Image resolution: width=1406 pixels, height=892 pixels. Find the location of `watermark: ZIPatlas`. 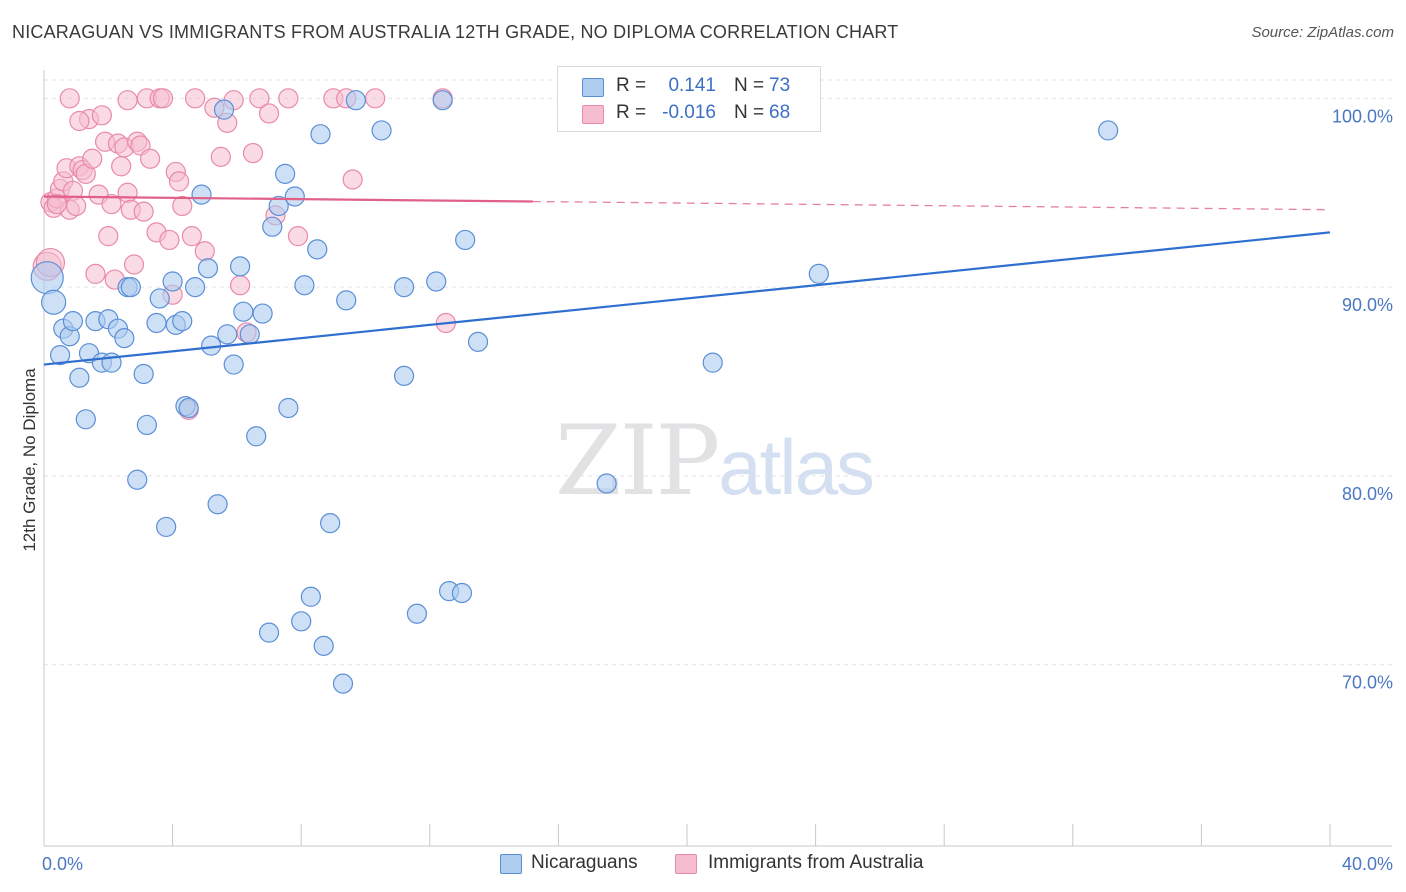

watermark: ZIPatlas is located at coordinates (715, 461).